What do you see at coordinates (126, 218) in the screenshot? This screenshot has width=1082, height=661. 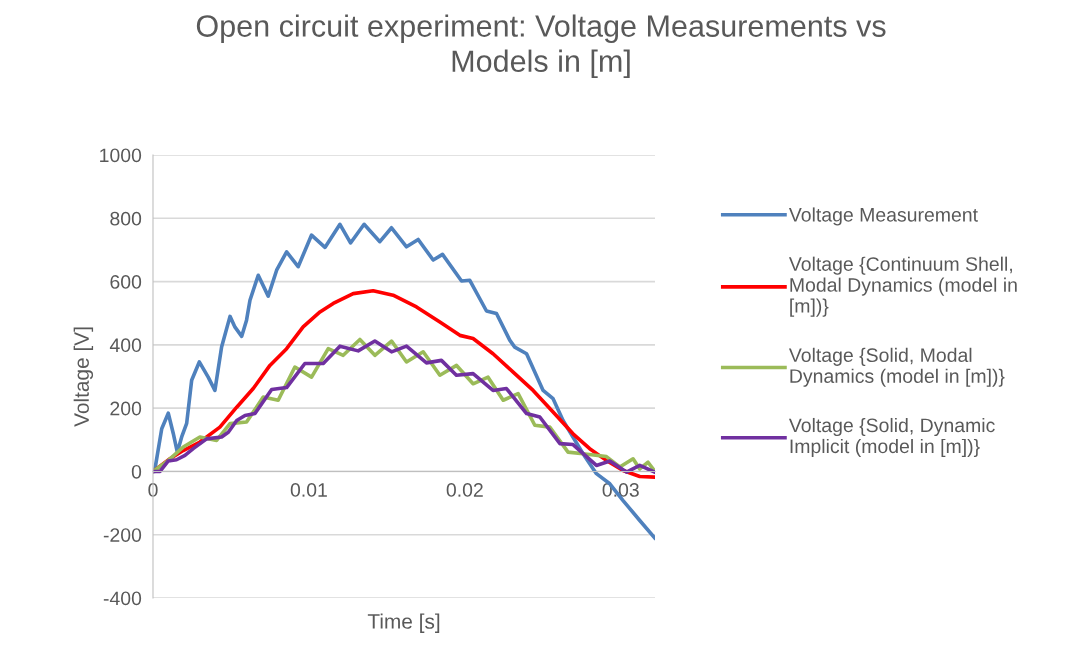 I see `y-tick-label: 800` at bounding box center [126, 218].